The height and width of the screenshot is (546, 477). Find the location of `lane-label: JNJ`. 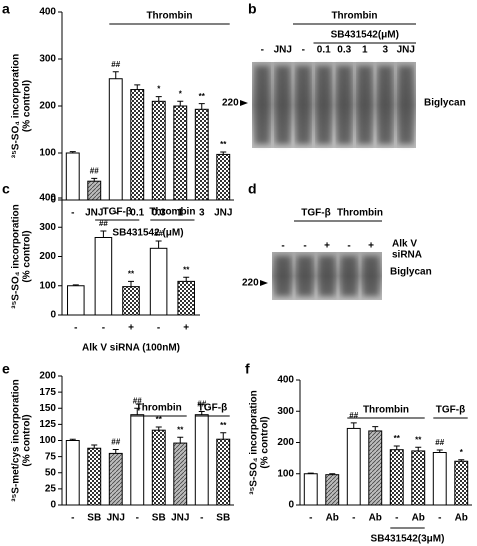

lane-label: JNJ is located at coordinates (283, 50).